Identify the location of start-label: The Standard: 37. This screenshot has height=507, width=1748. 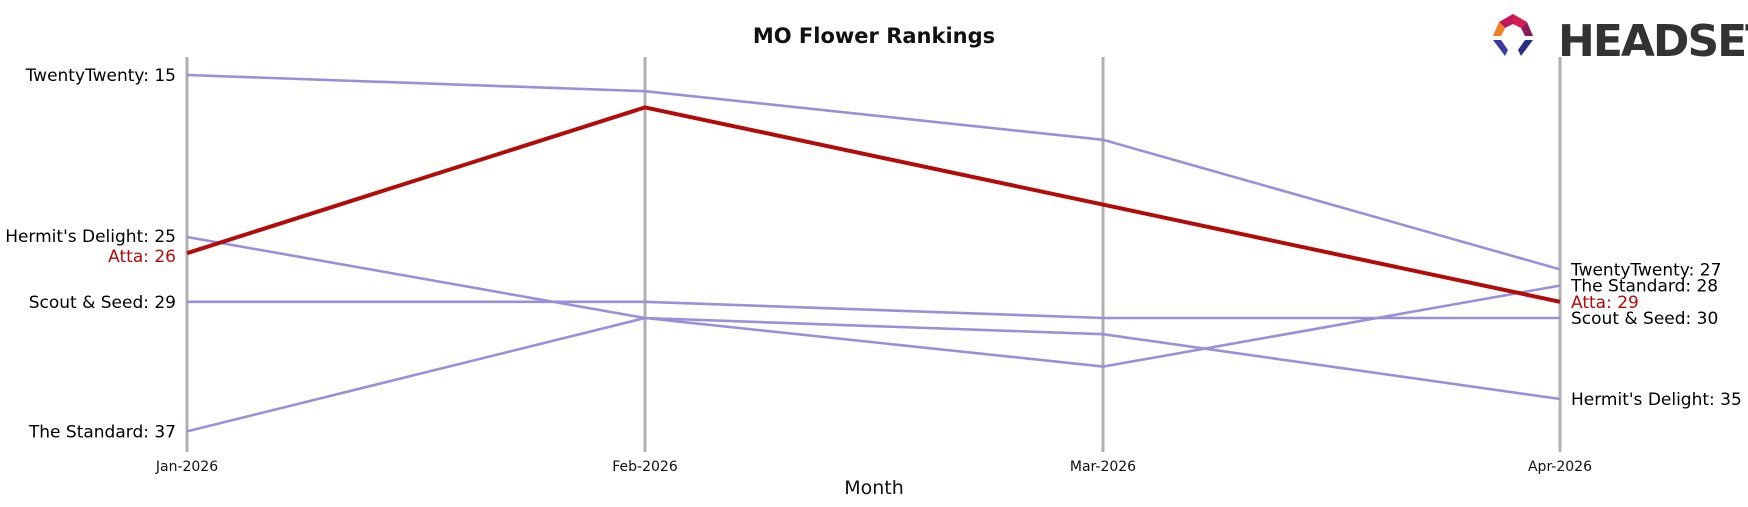
(102, 432).